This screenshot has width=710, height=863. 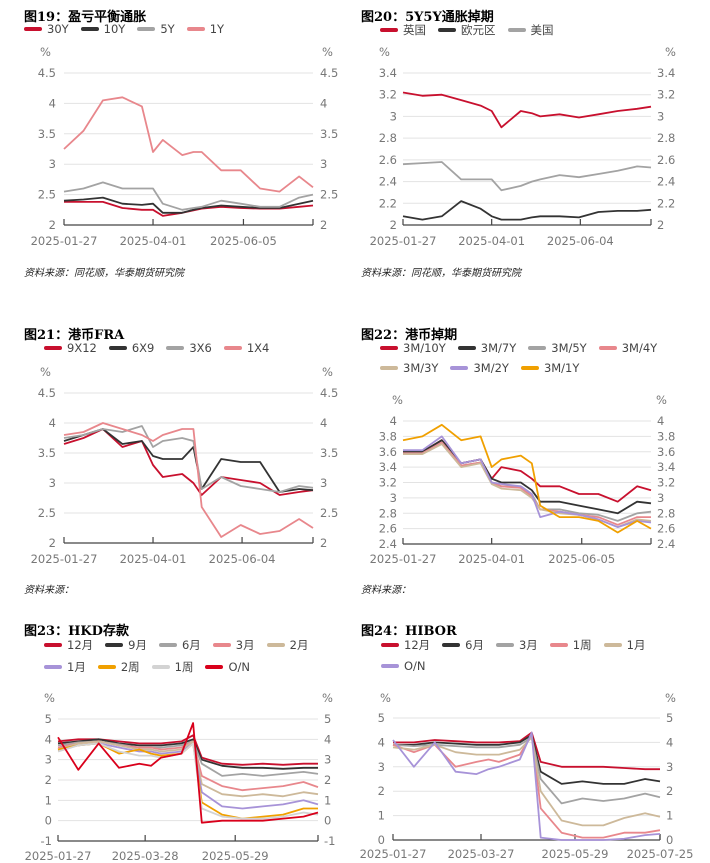 What do you see at coordinates (233, 645) in the screenshot?
I see `legend-item: 3月` at bounding box center [233, 645].